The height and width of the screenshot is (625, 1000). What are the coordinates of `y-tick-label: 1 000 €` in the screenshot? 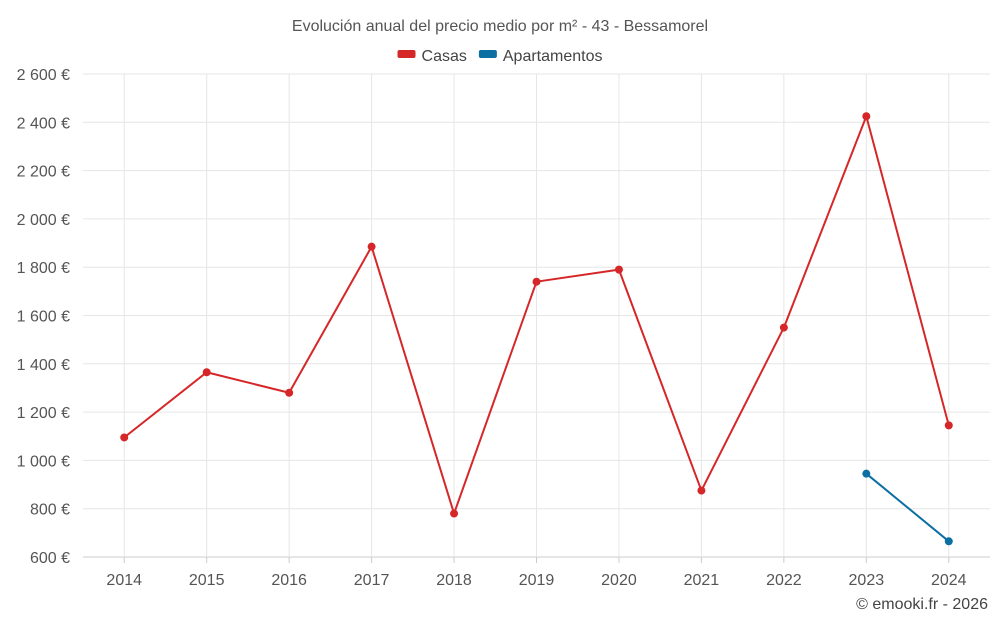 It's located at (43, 461).